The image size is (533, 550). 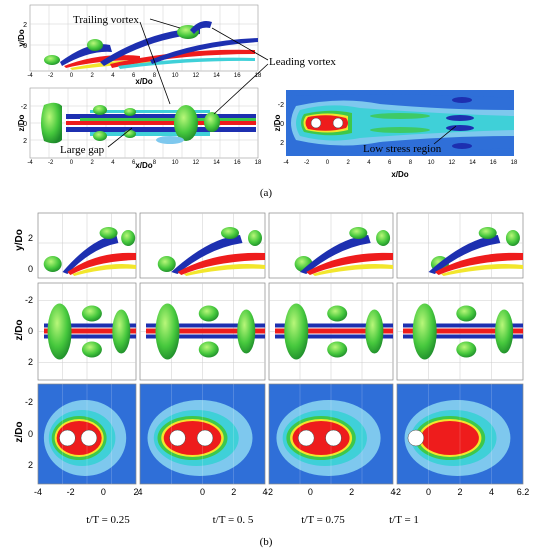 I want to click on panel-a-stress-contour, so click(x=400, y=123).